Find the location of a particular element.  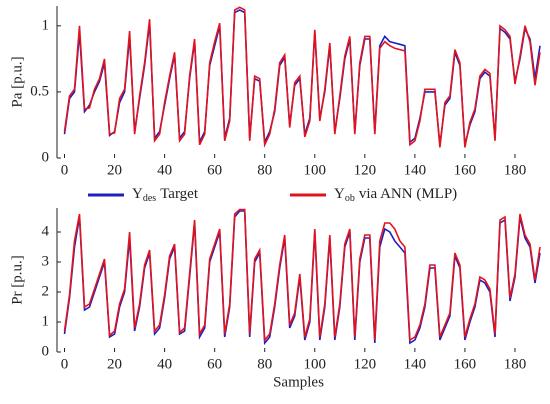

legend-label: Ydes Target is located at coordinates (165, 195).